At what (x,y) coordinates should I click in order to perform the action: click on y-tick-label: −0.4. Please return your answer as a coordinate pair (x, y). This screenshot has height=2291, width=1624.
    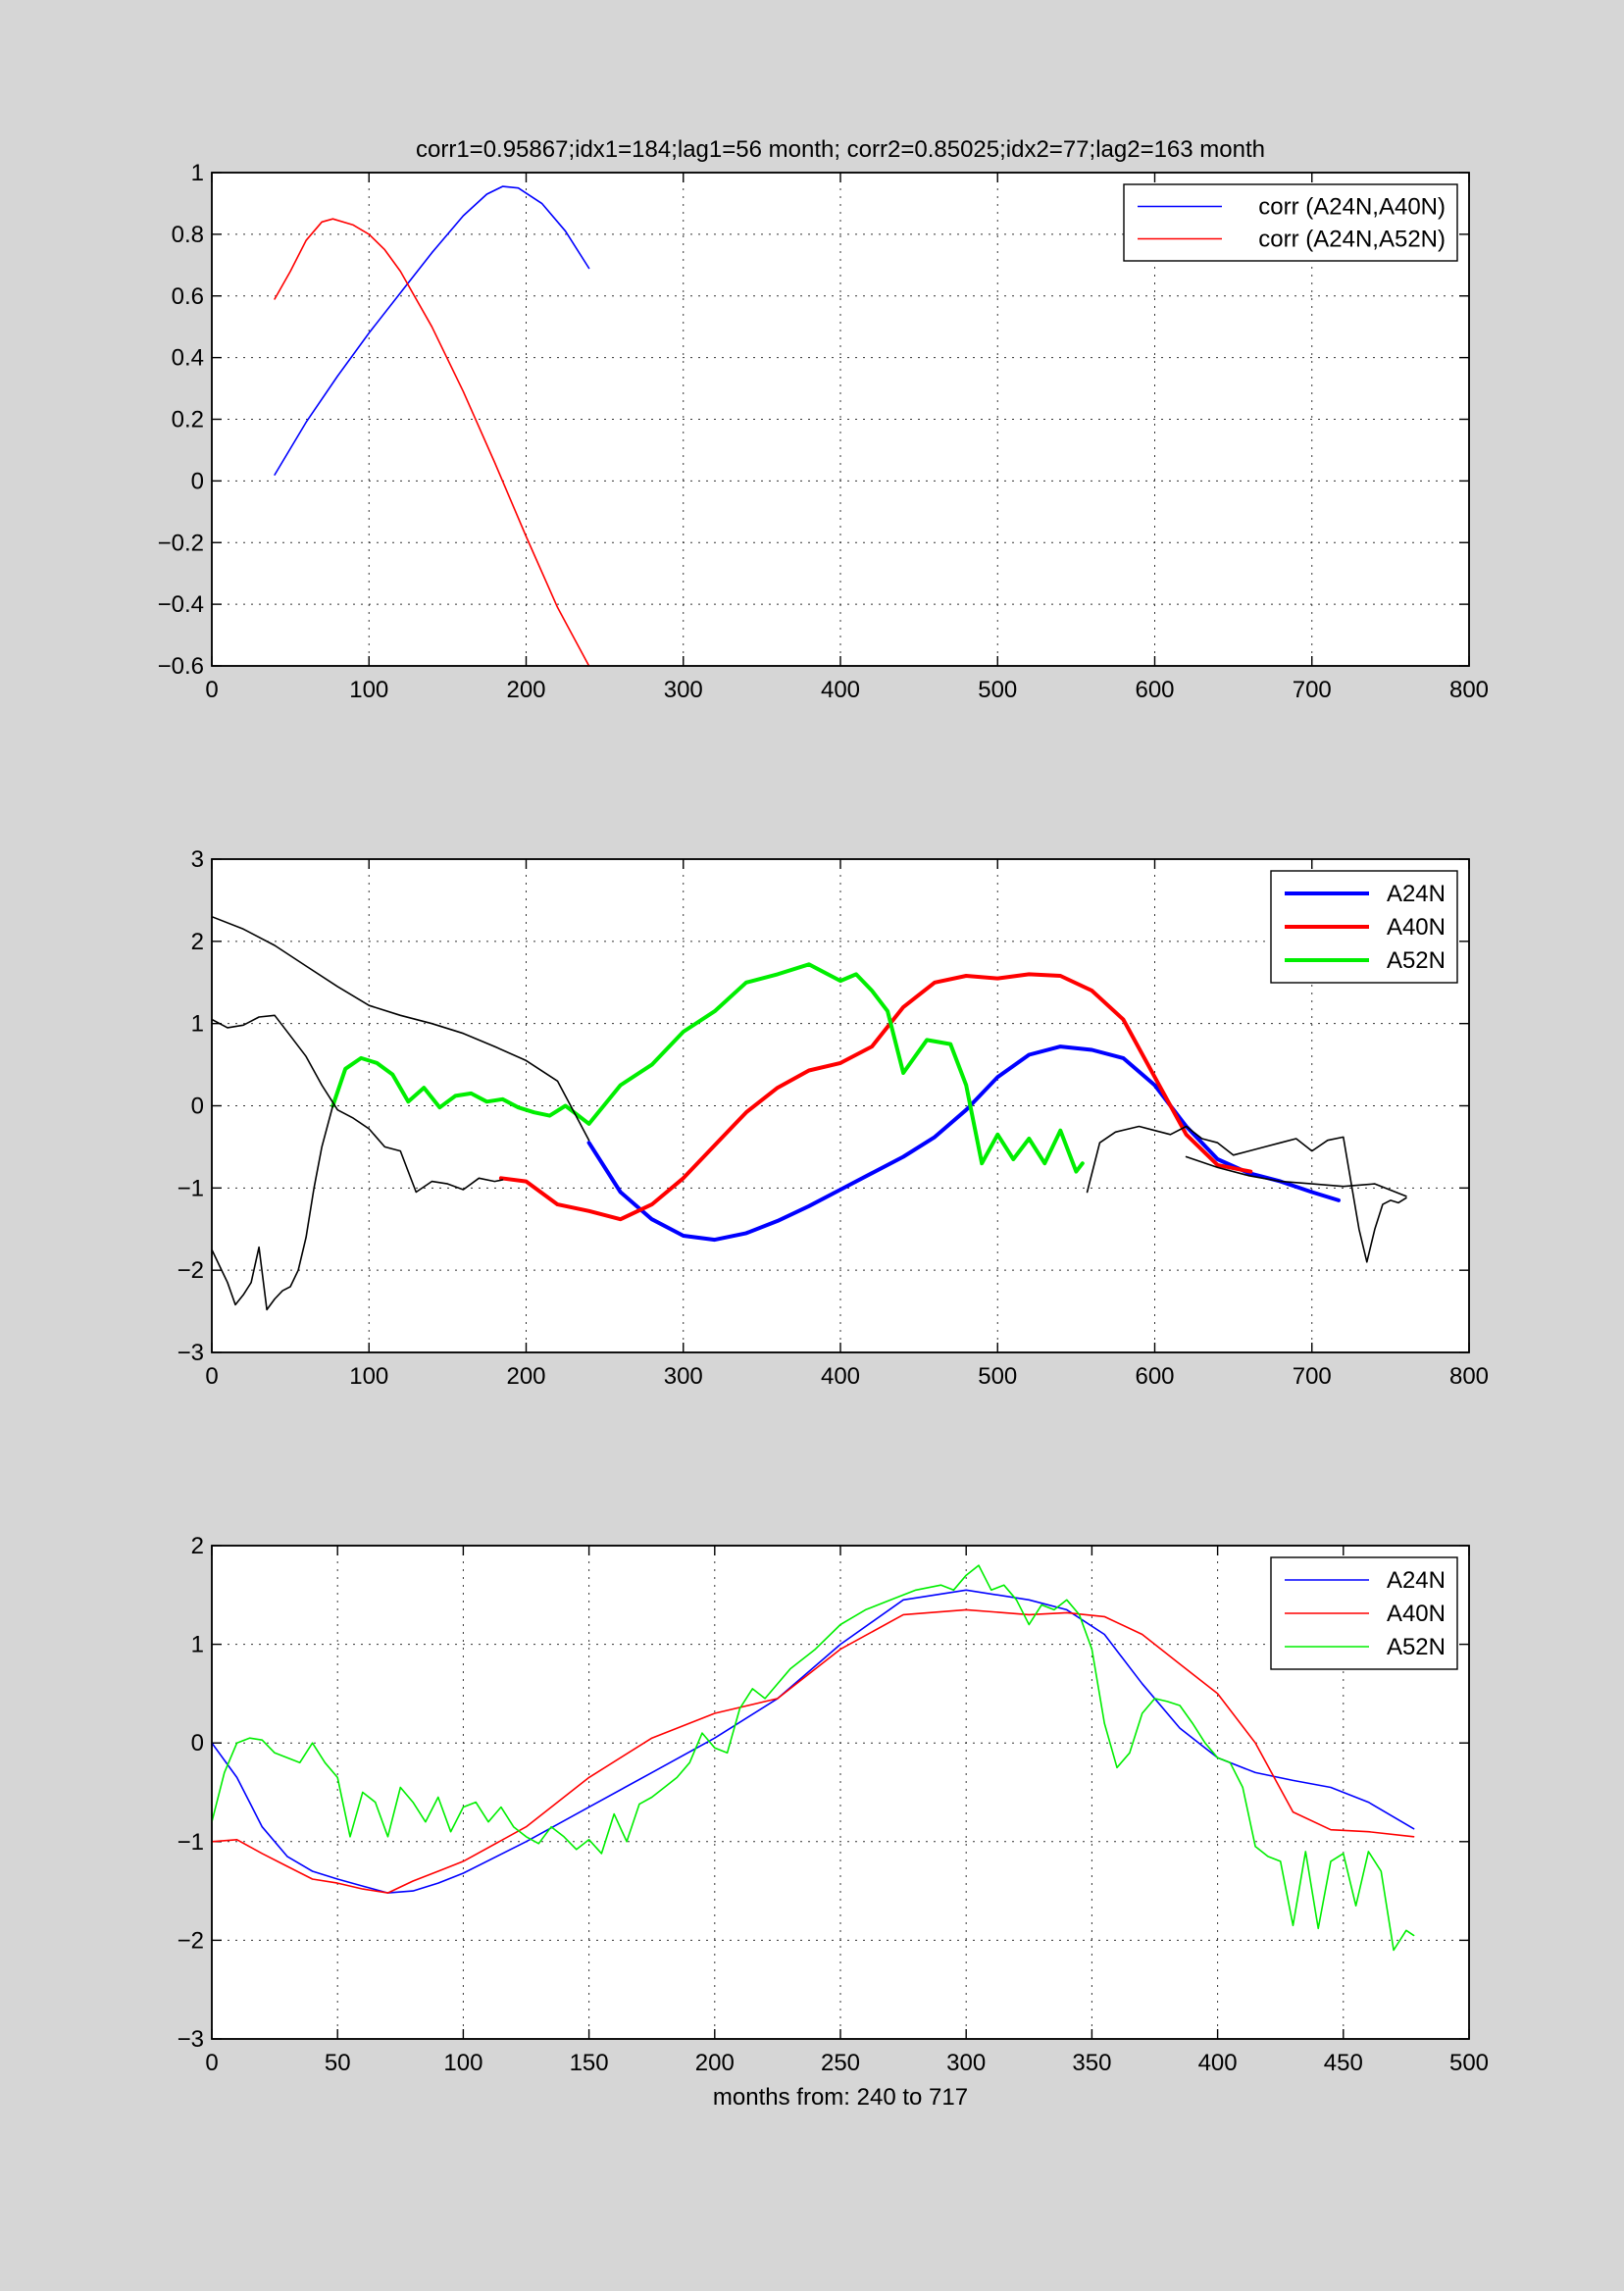
    Looking at the image, I should click on (181, 604).